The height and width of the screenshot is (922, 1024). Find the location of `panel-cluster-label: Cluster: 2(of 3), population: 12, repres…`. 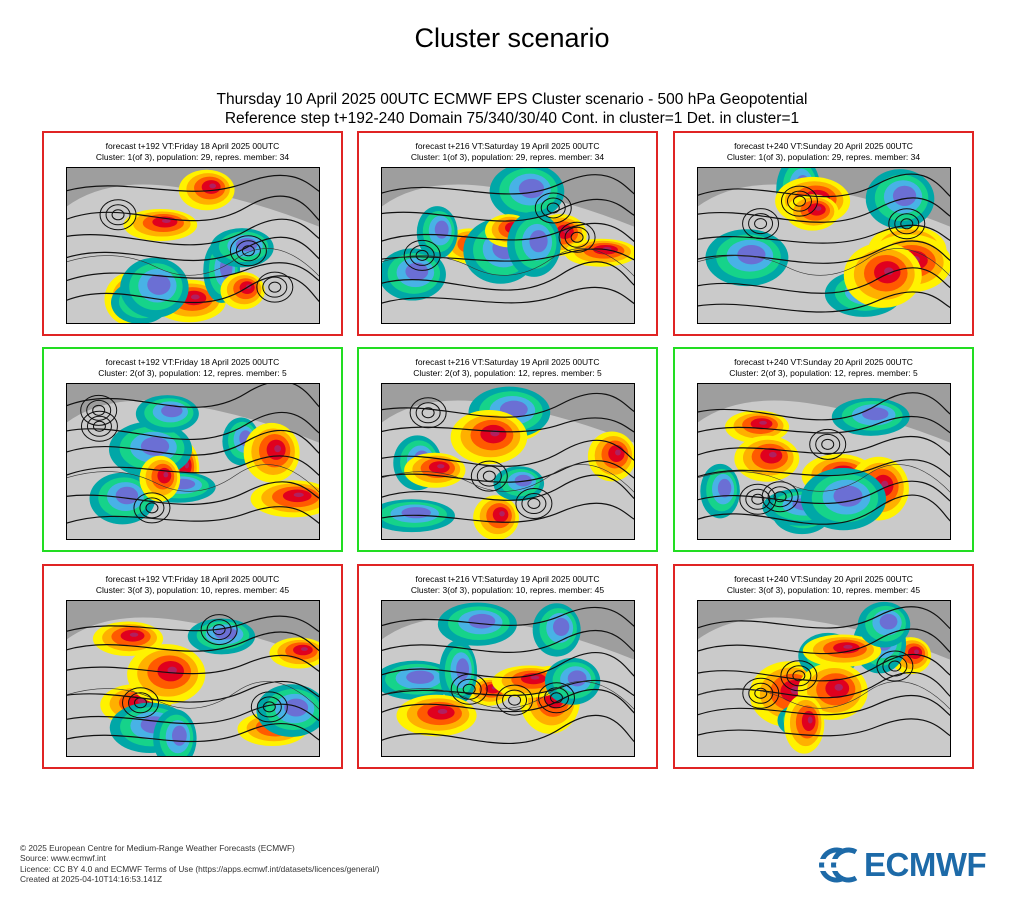

panel-cluster-label: Cluster: 2(of 3), population: 12, repres… is located at coordinates (192, 373).